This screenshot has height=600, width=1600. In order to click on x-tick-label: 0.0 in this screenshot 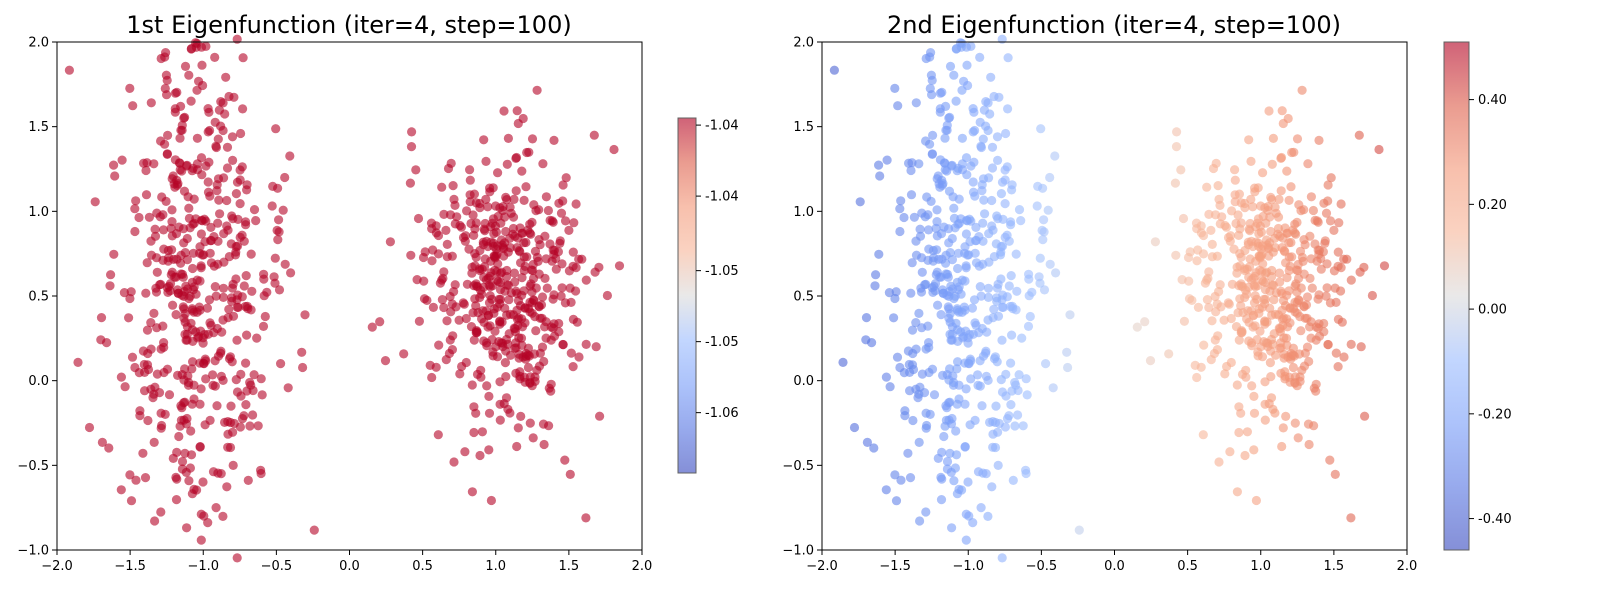, I will do `click(1114, 566)`.